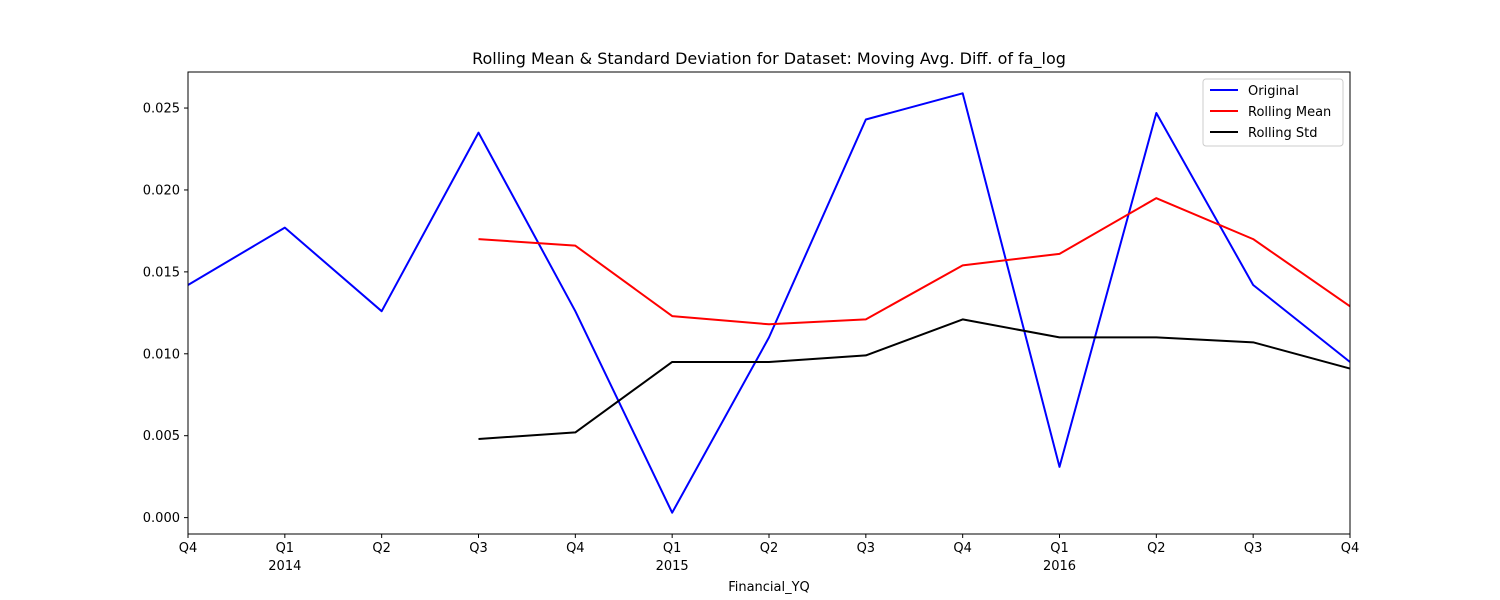  What do you see at coordinates (672, 566) in the screenshot?
I see `x-year-label: 2015` at bounding box center [672, 566].